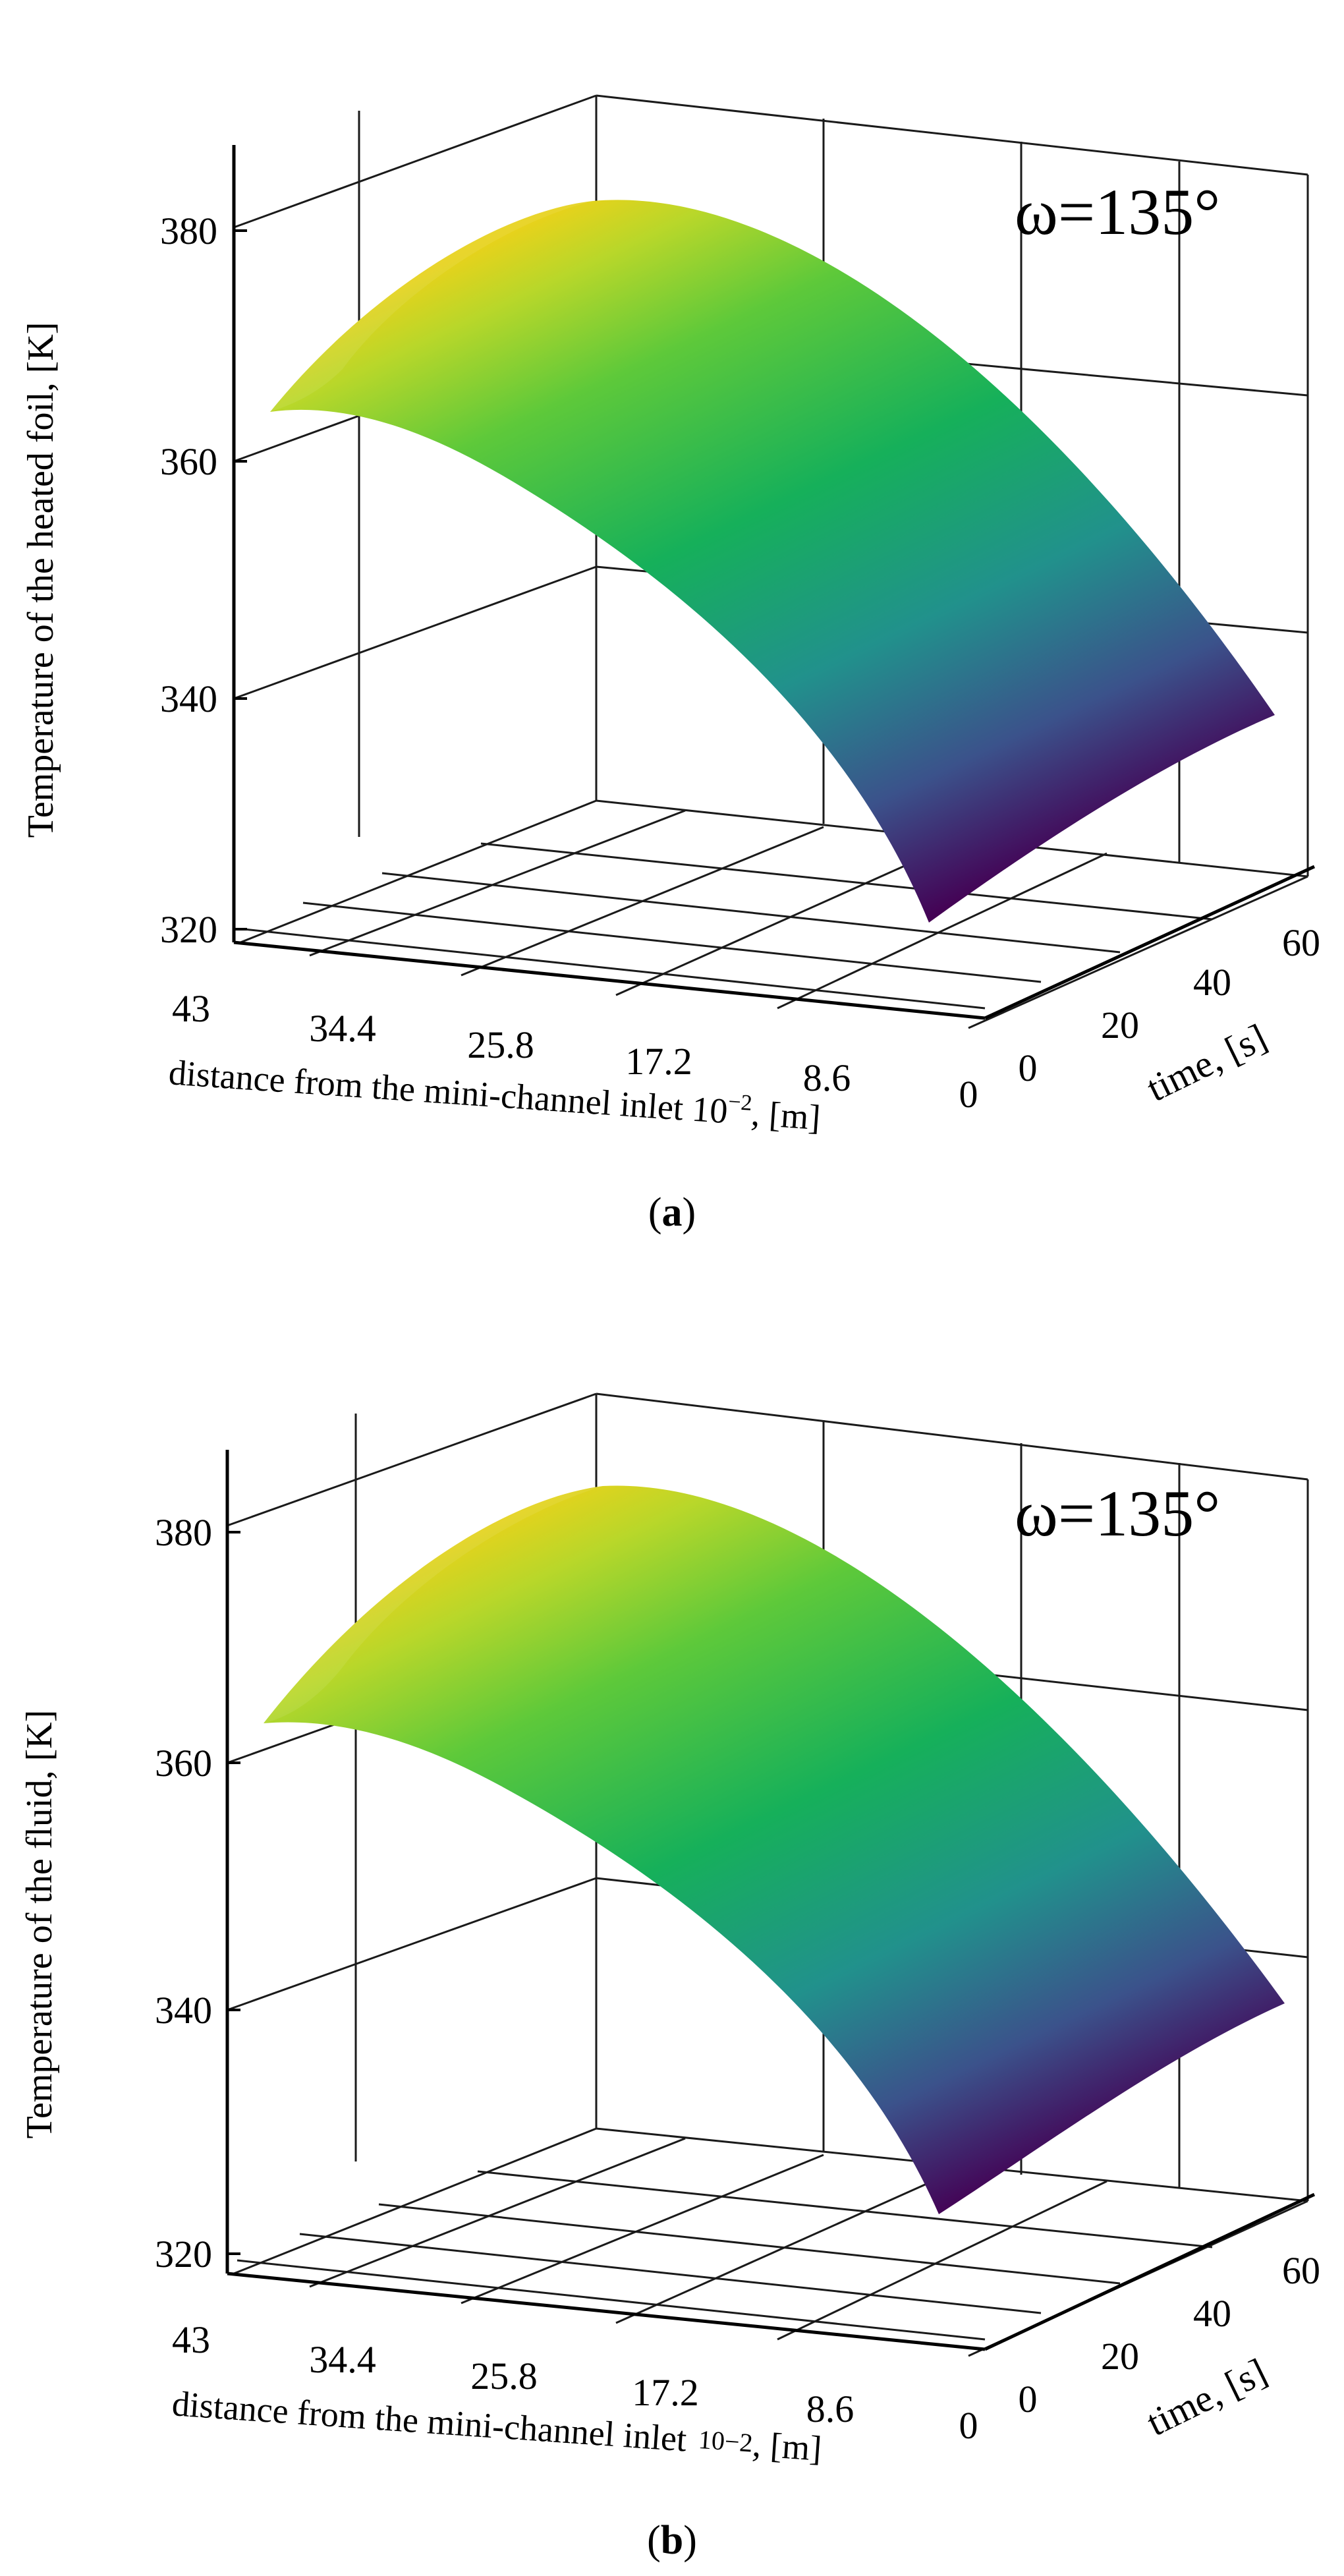 This screenshot has height=2576, width=1344. I want to click on panel-label-b: (b), so click(672, 2541).